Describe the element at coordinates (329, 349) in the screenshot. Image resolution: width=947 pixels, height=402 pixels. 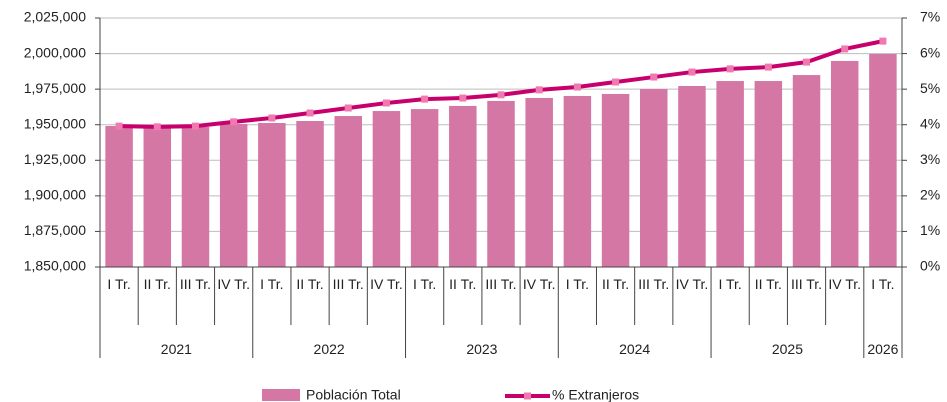
I see `year-label: 2022` at that location.